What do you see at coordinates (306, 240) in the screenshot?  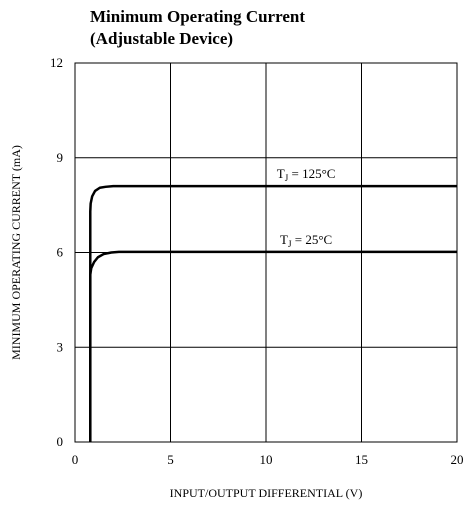 I see `series-label: TJ = 25°C` at bounding box center [306, 240].